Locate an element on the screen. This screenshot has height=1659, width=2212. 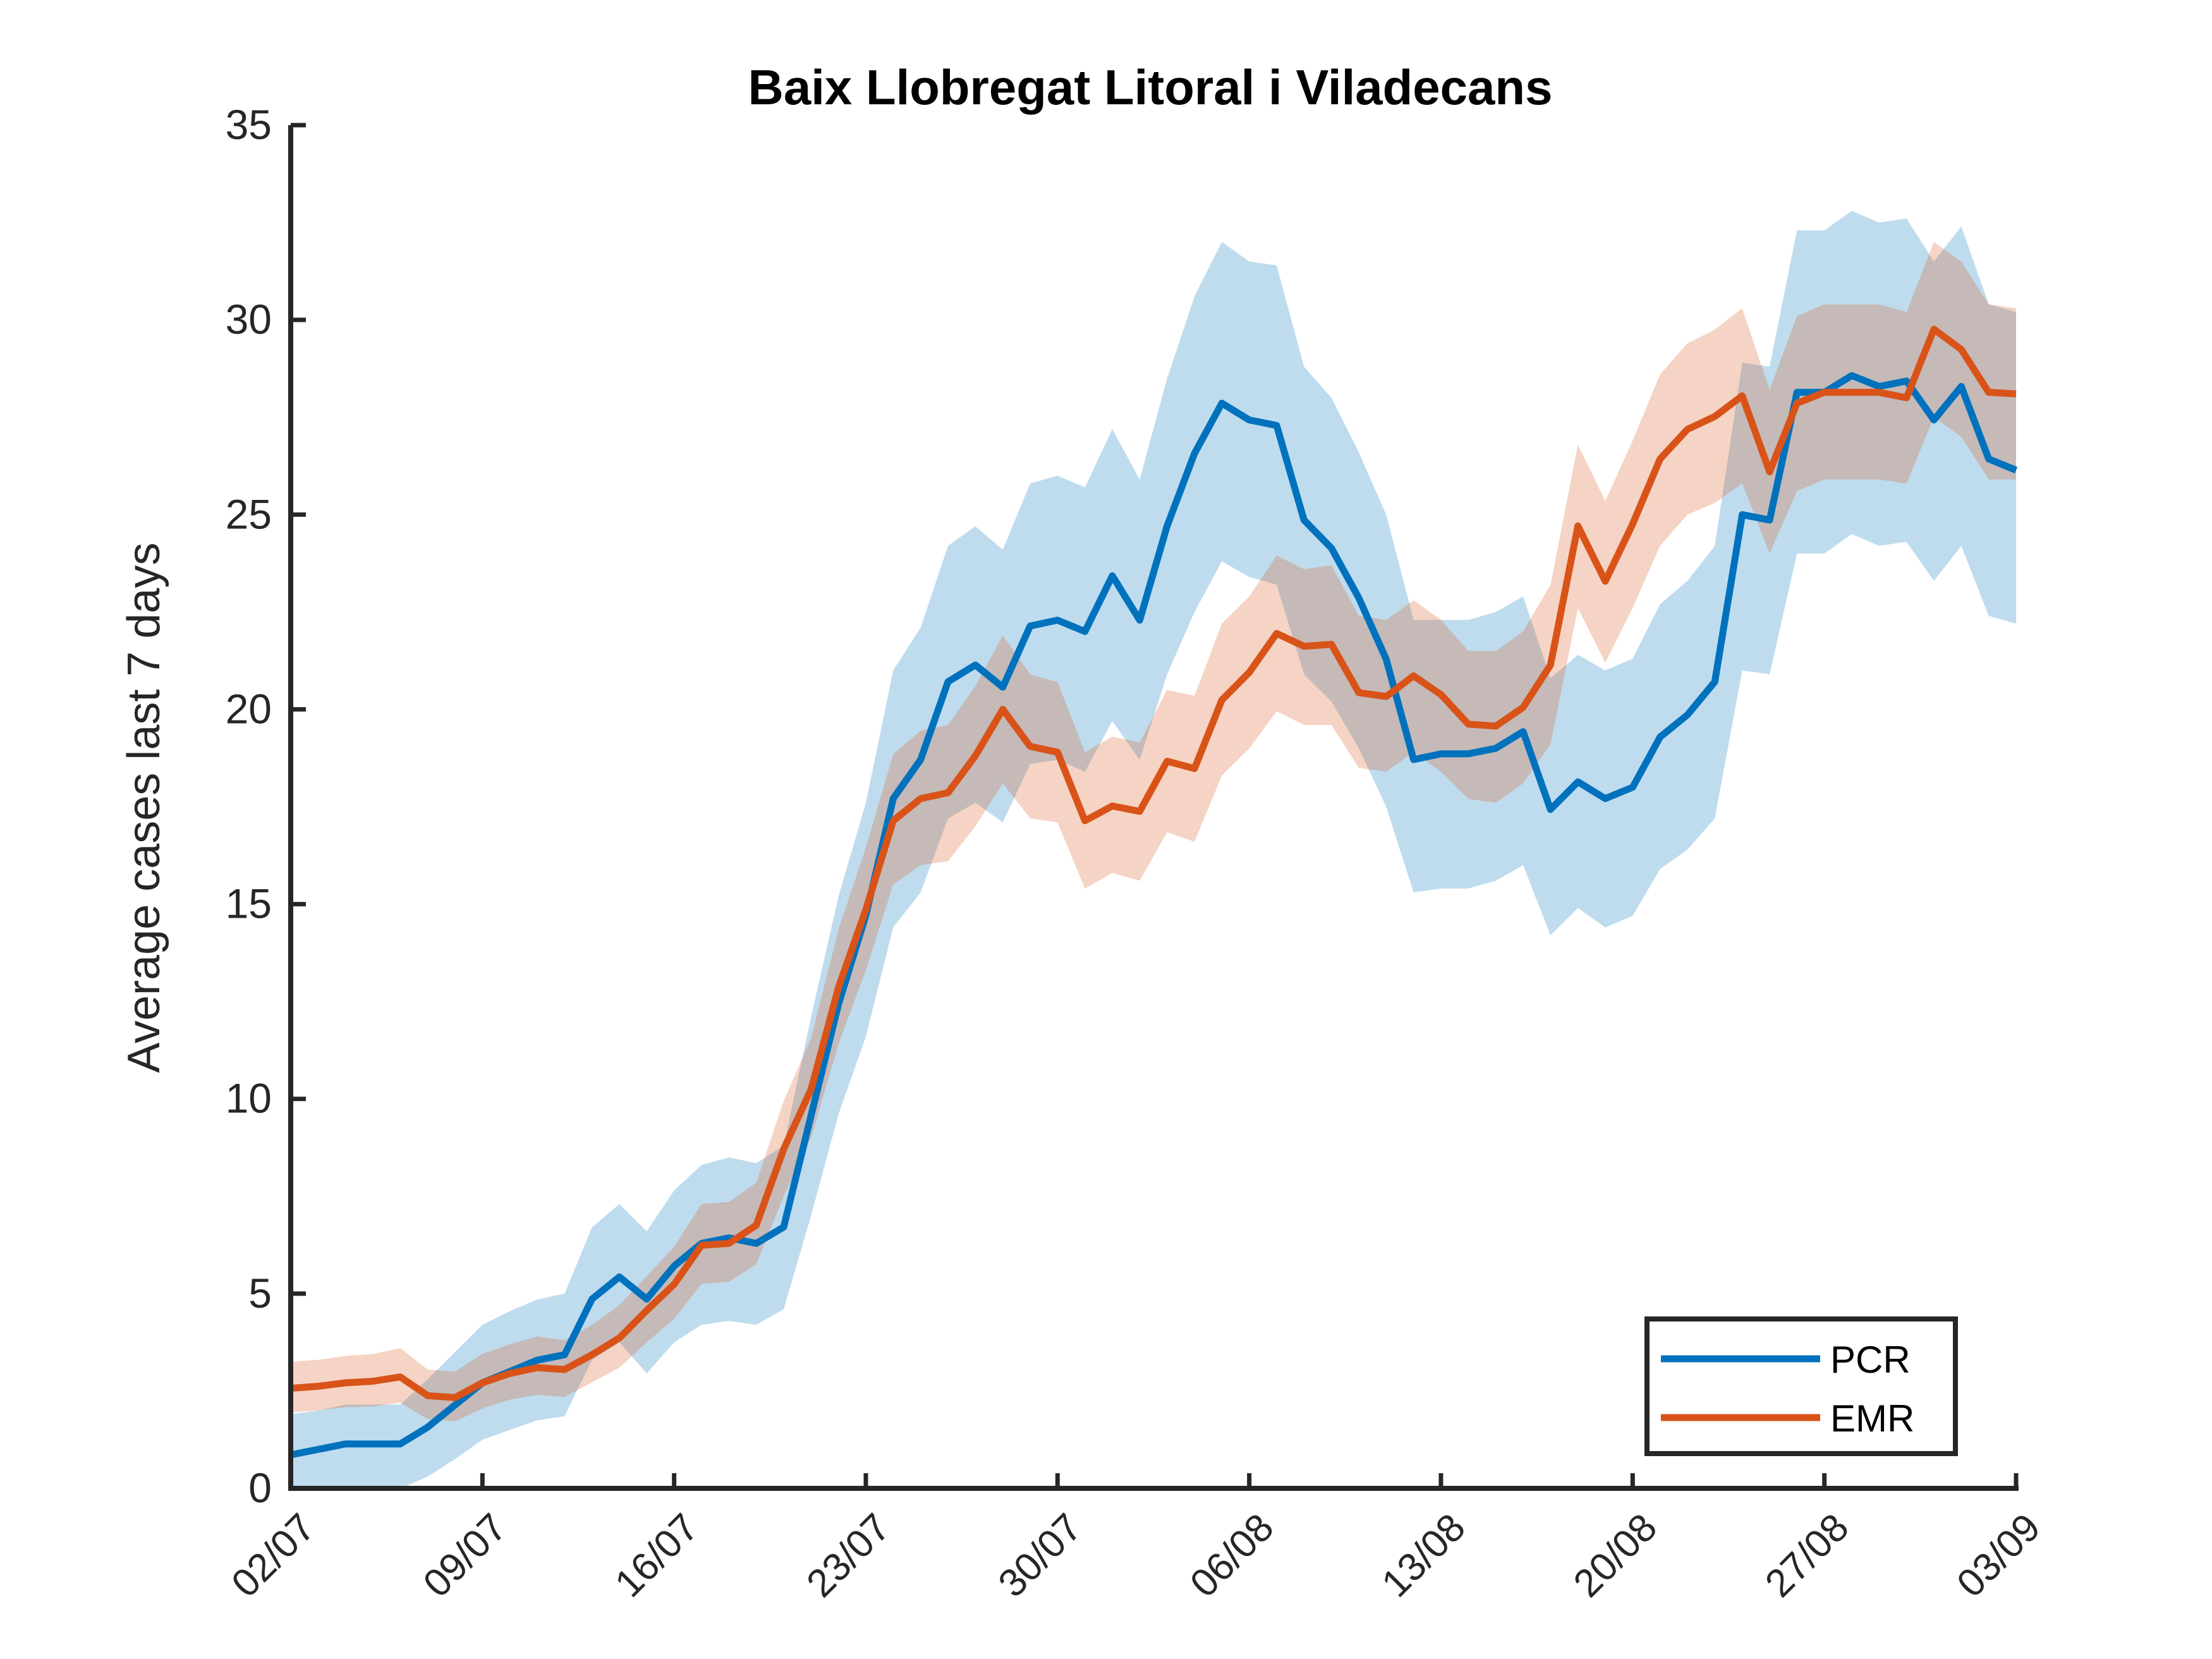
x-tick-label: 30/07 is located at coordinates (1040, 1555).